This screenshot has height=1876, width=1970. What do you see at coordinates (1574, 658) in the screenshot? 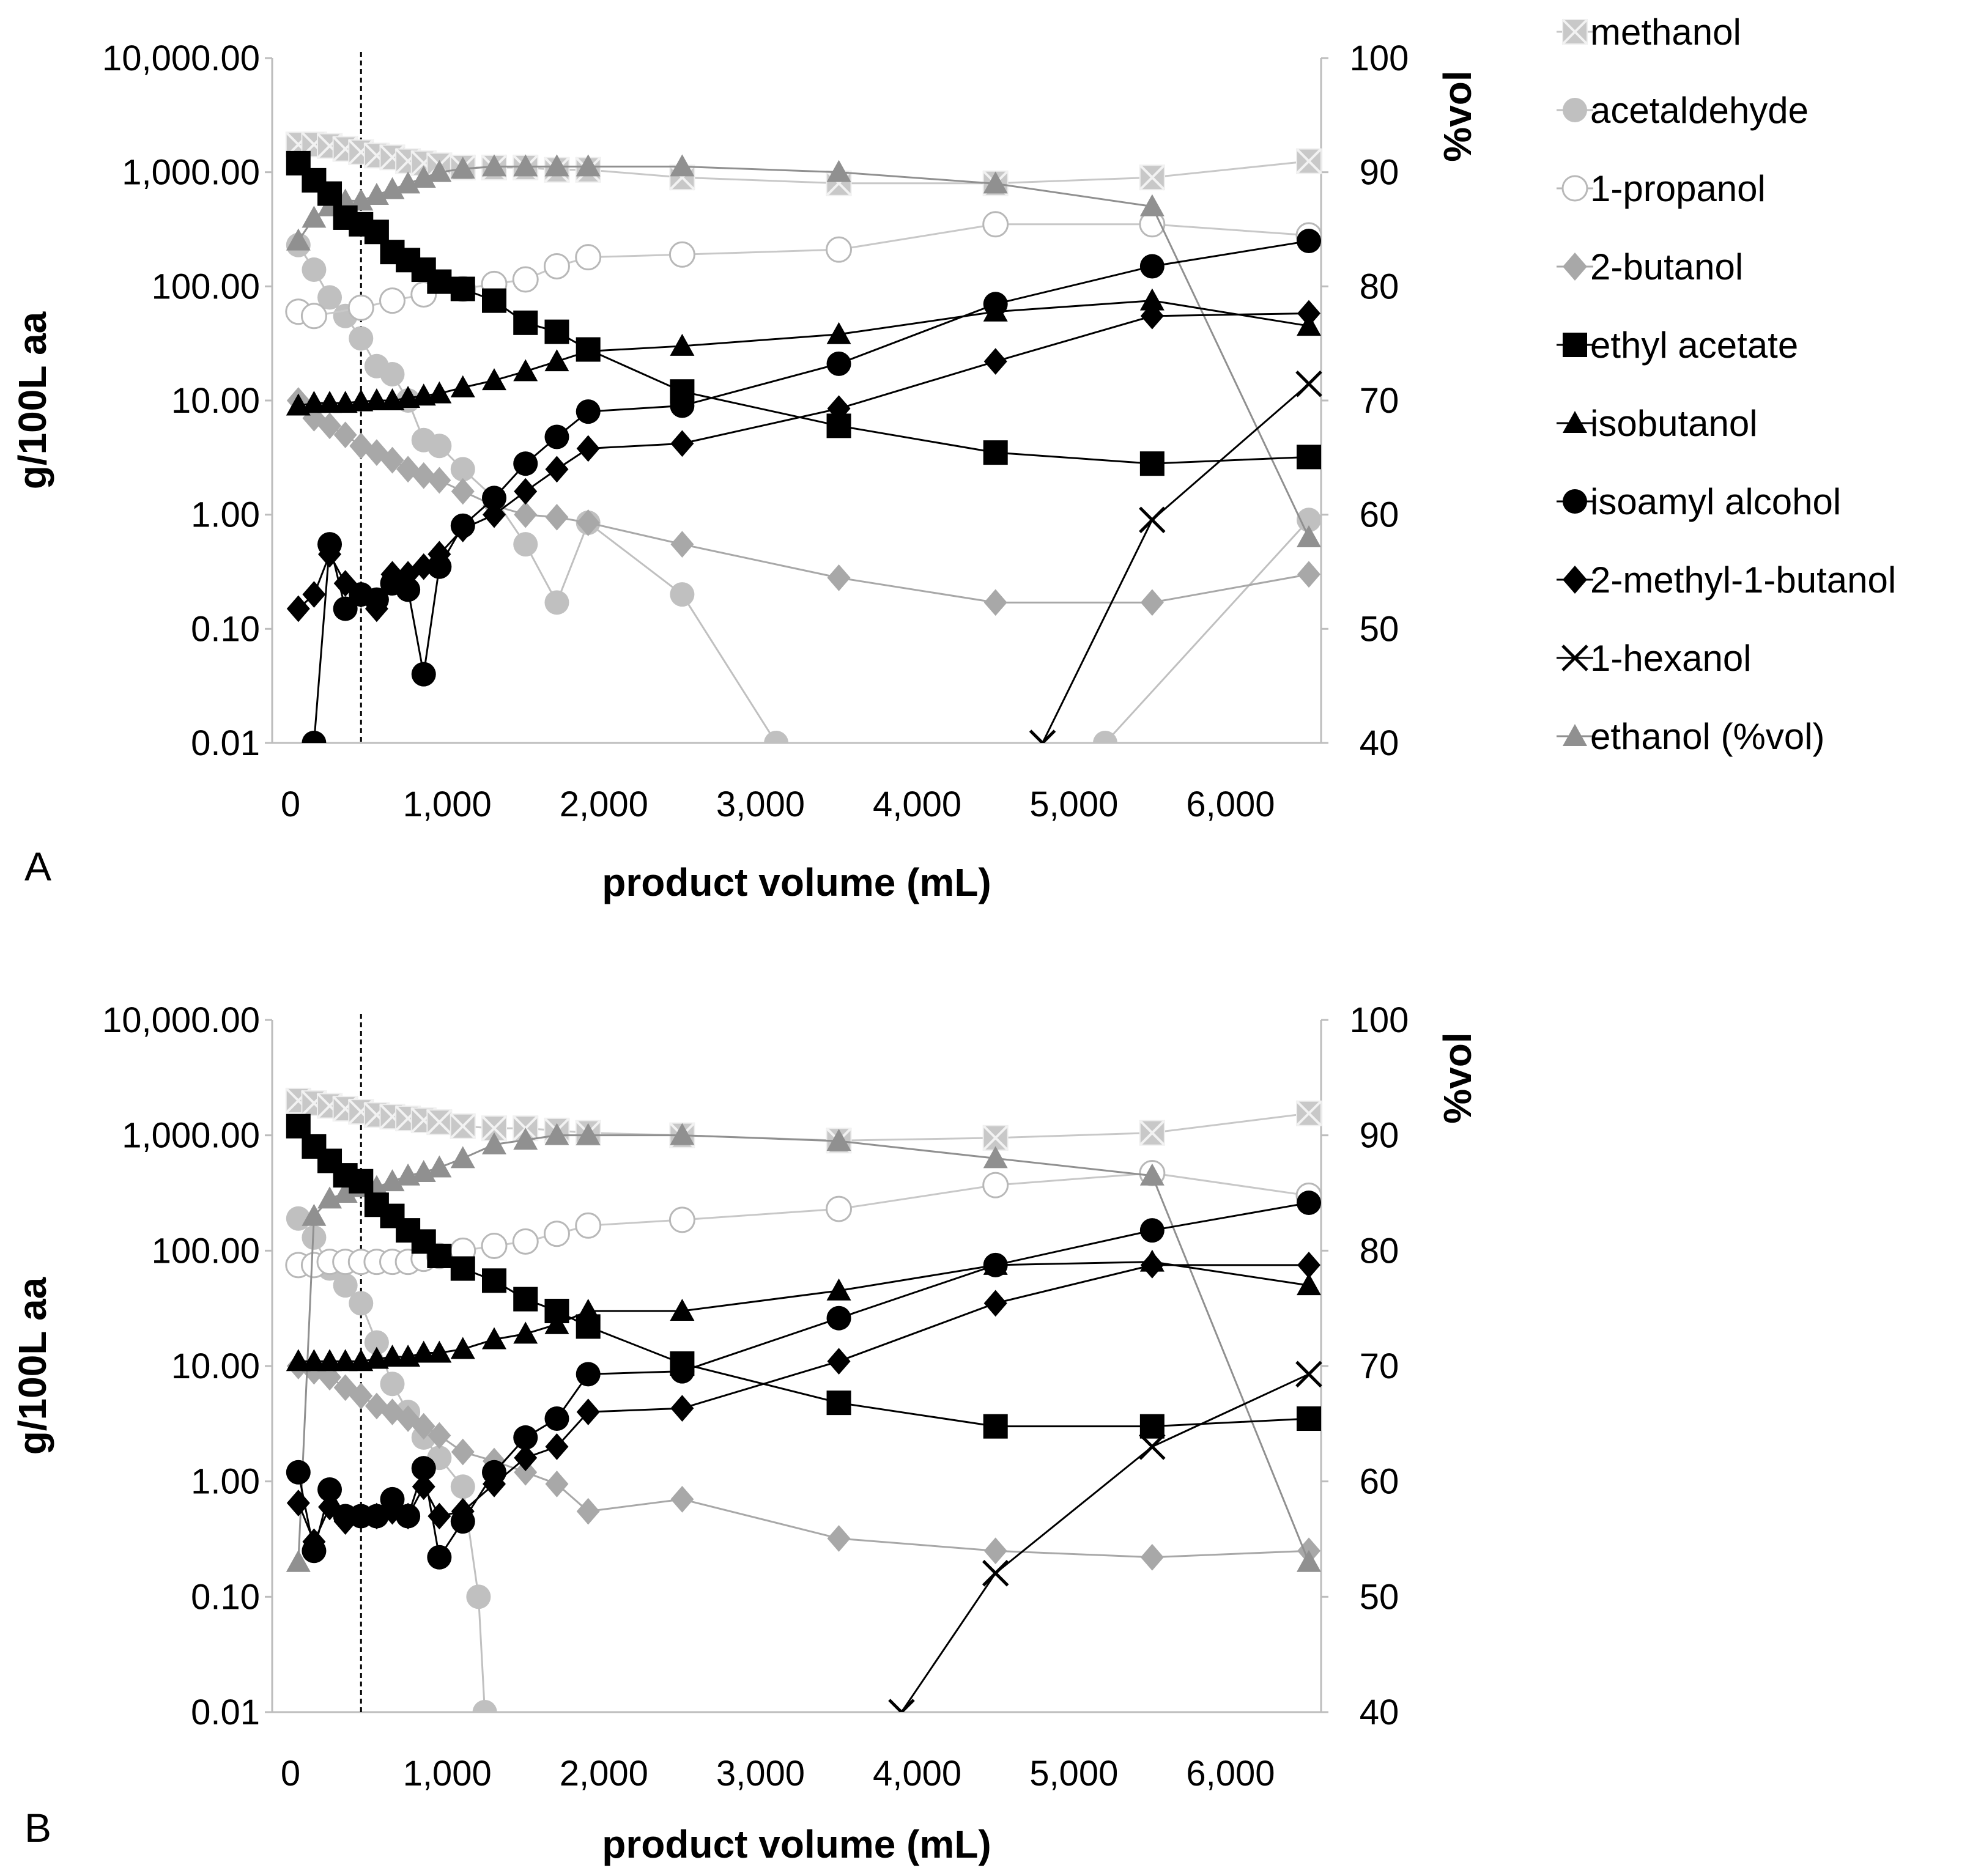
I see `legend-marker-hexanol` at bounding box center [1574, 658].